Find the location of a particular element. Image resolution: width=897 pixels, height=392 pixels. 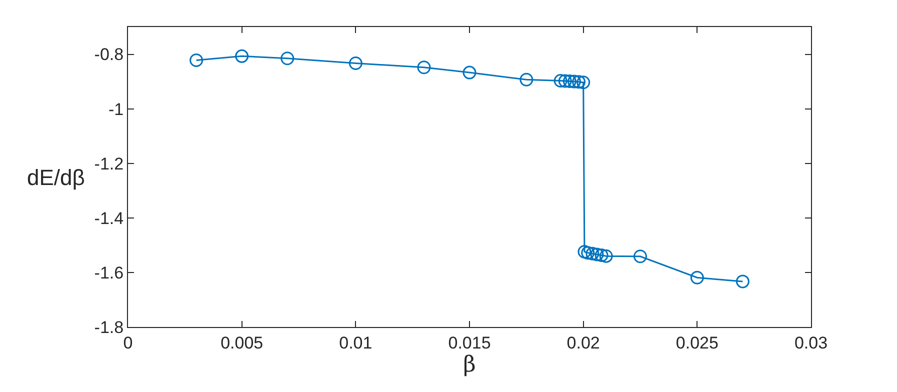

y-tick-label: -1.8 is located at coordinates (109, 327).